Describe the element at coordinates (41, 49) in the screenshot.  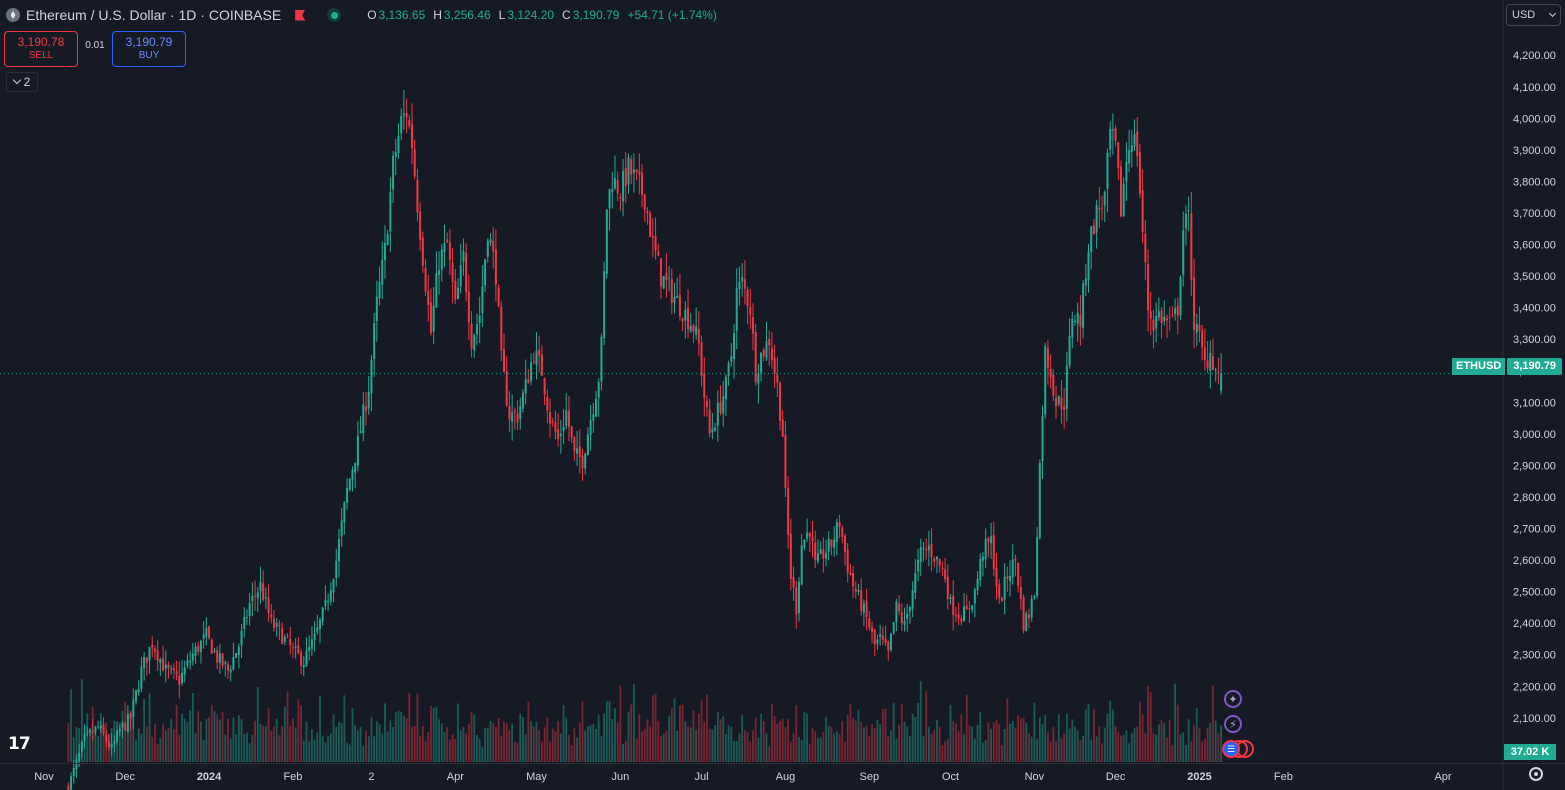
I see `sell-button: 3,190.78 SELL` at that location.